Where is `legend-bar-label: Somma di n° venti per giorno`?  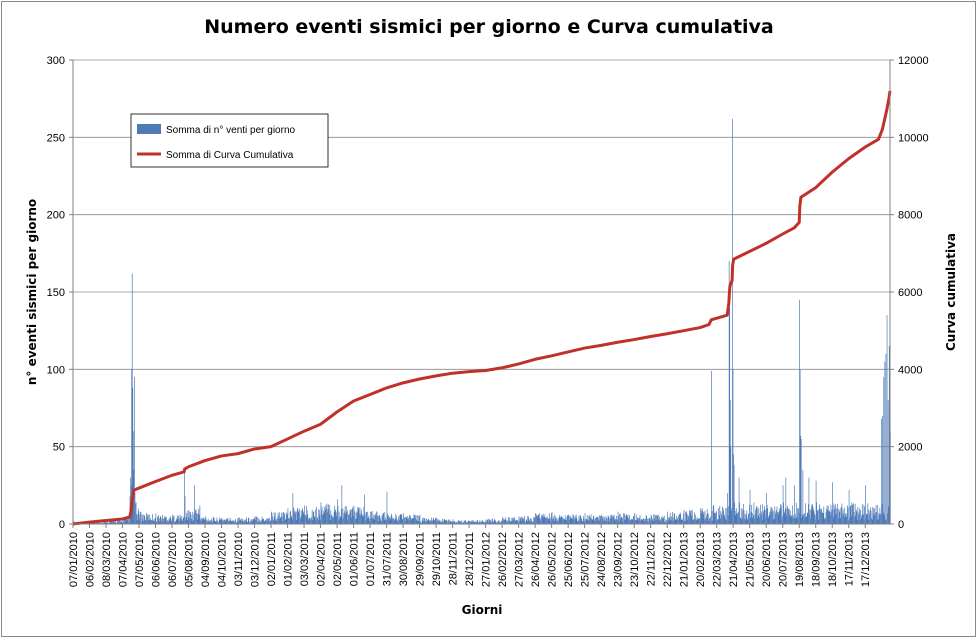
legend-bar-label: Somma di n° venti per giorno is located at coordinates (231, 130).